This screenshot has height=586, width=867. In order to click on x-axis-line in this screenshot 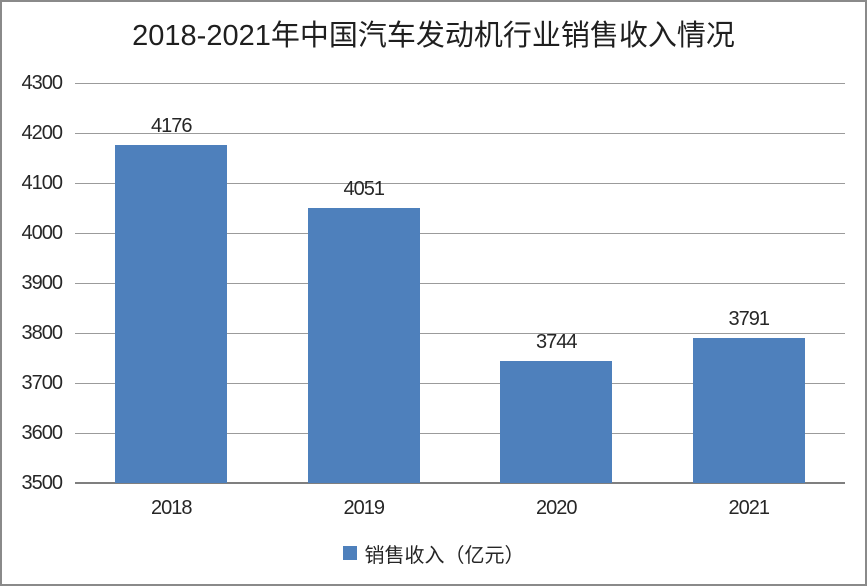, I will do `click(460, 483)`.